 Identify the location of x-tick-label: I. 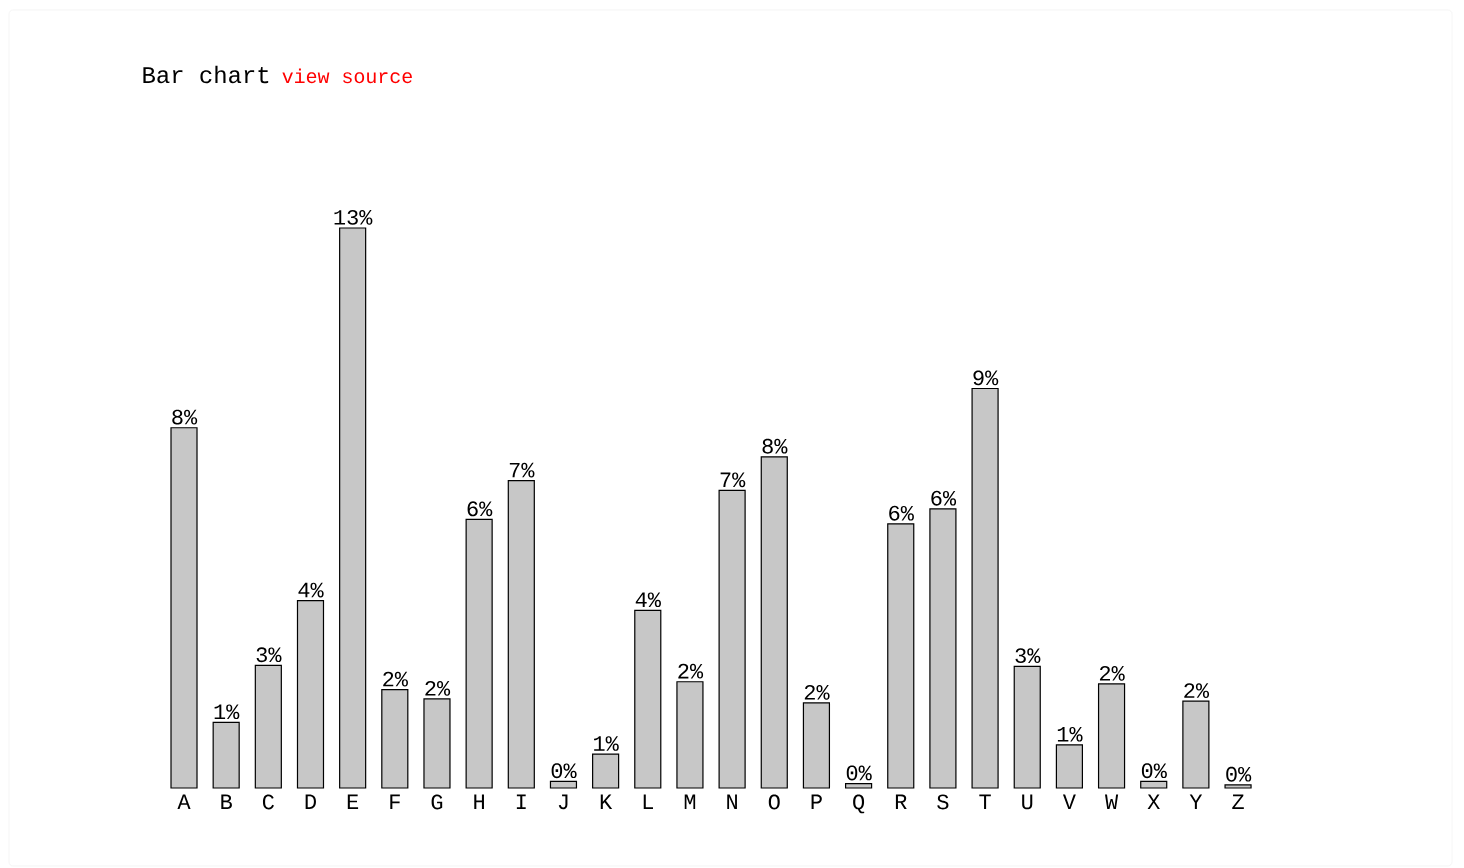
(521, 801).